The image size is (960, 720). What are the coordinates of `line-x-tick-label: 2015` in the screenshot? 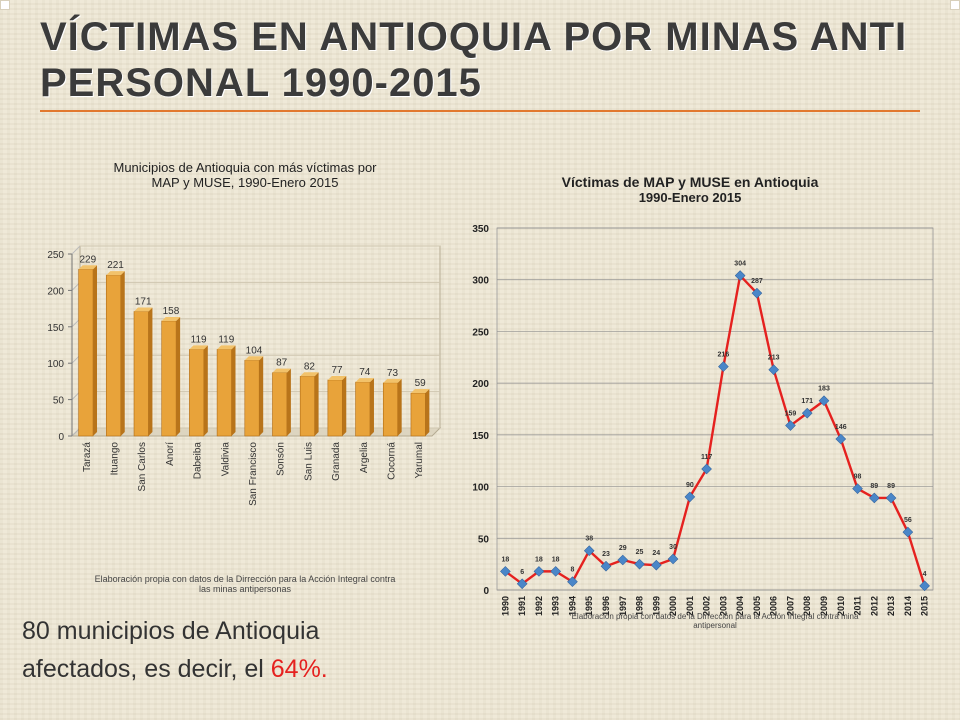 It's located at (925, 606).